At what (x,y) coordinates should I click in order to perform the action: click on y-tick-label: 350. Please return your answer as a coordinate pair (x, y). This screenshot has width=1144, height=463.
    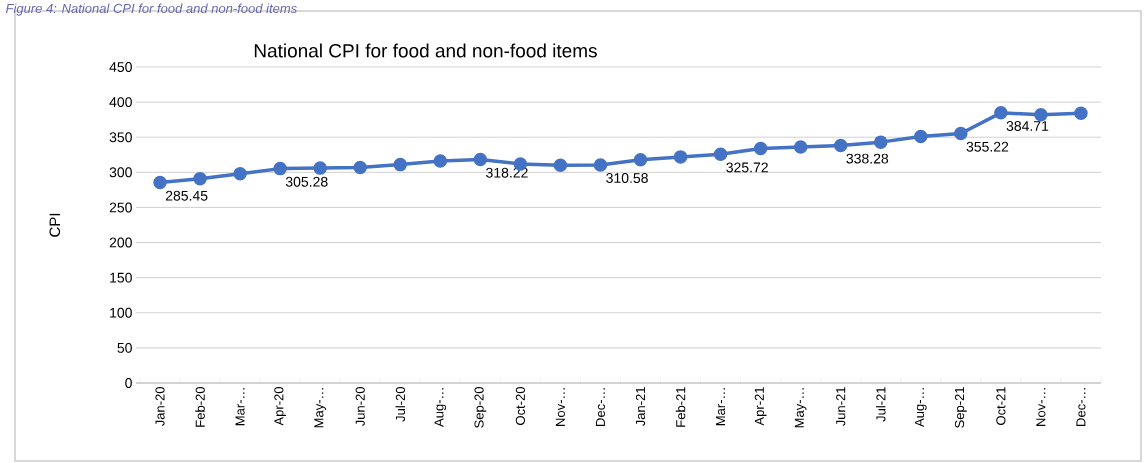
    Looking at the image, I should click on (120, 137).